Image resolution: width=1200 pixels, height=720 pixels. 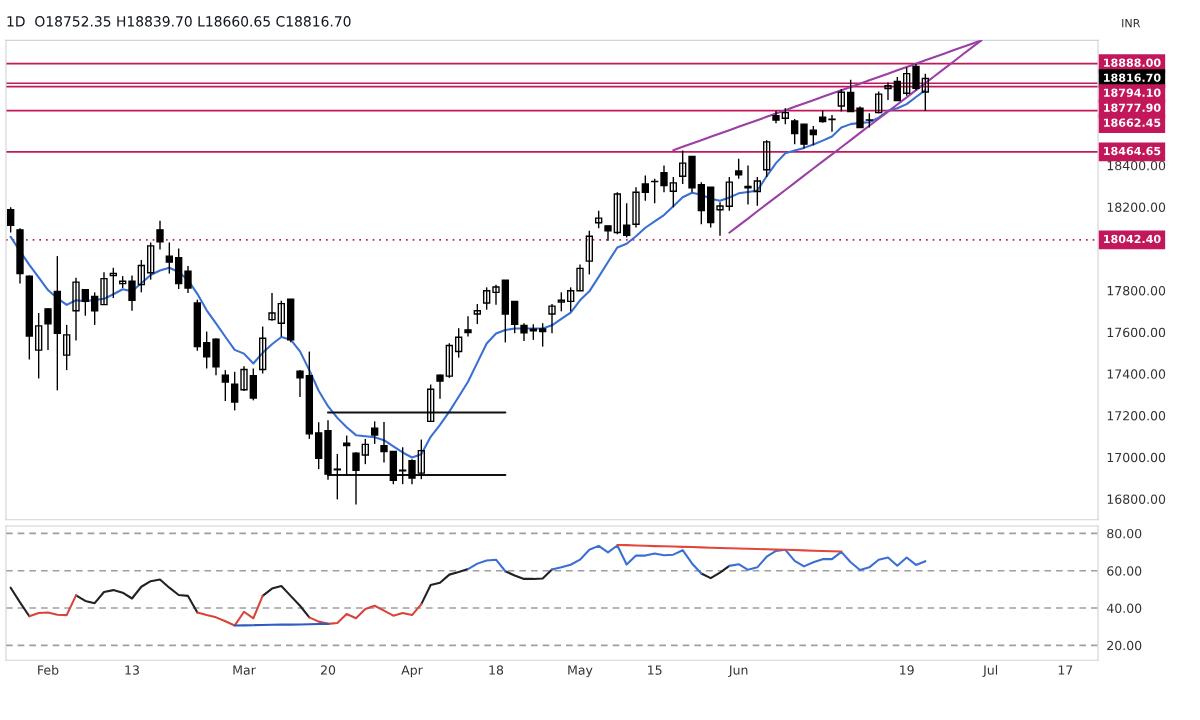 What do you see at coordinates (1132, 122) in the screenshot?
I see `ref-line-label: 18662.45` at bounding box center [1132, 122].